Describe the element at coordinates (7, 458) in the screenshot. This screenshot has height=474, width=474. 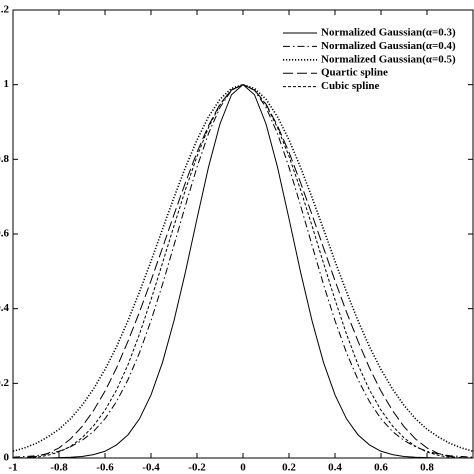
I see `y-tick-label: 0` at that location.